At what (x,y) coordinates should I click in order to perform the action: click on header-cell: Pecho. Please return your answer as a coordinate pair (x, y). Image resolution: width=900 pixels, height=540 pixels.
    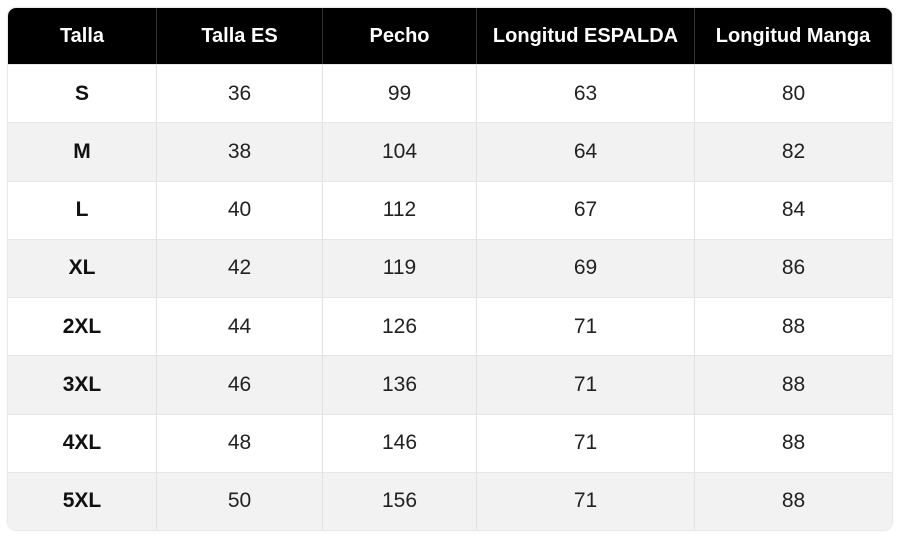
    Looking at the image, I should click on (400, 36).